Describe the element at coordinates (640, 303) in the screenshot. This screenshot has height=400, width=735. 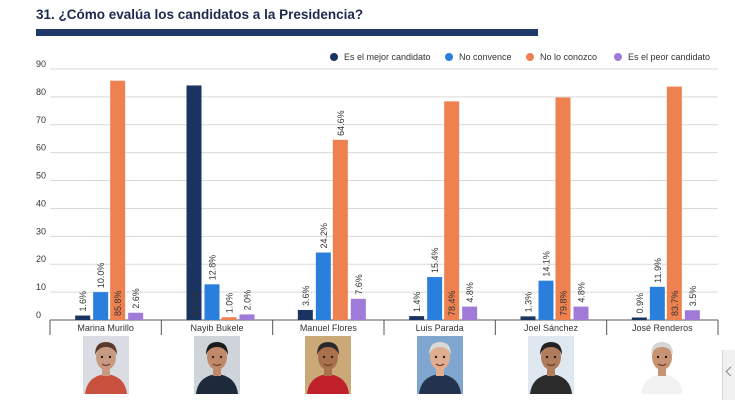
I see `data-label: 0.9%` at that location.